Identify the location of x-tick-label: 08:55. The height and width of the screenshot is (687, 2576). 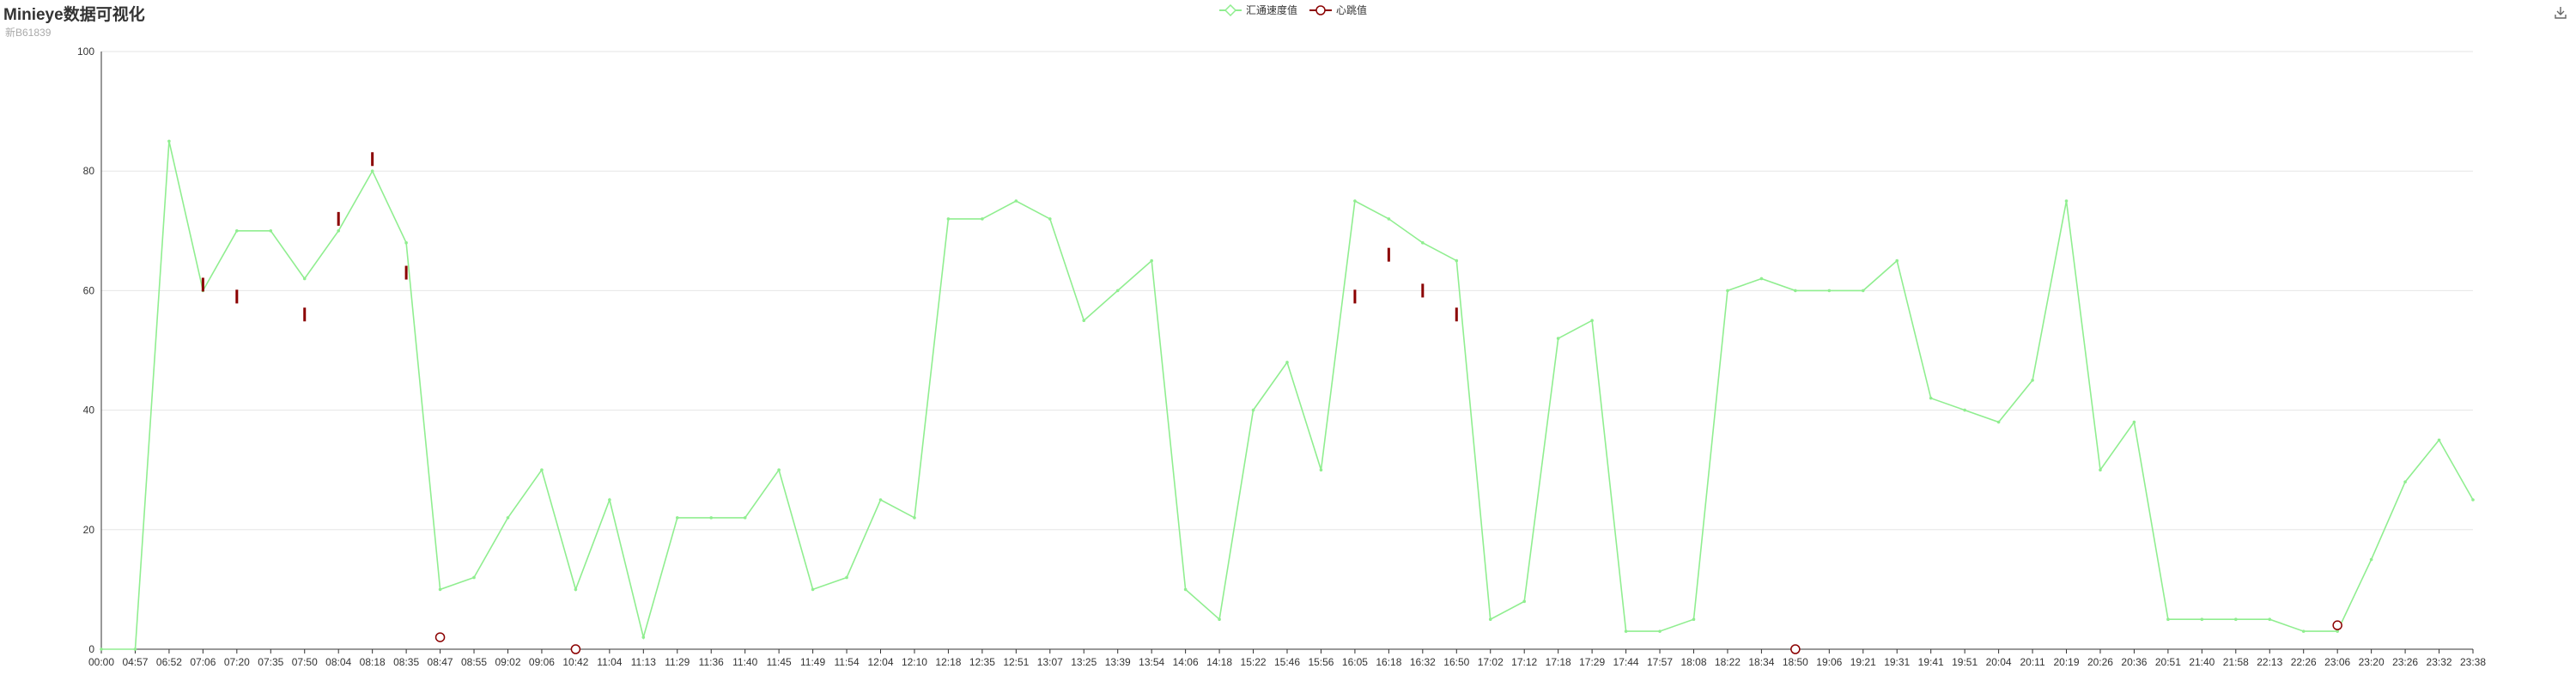
(474, 662).